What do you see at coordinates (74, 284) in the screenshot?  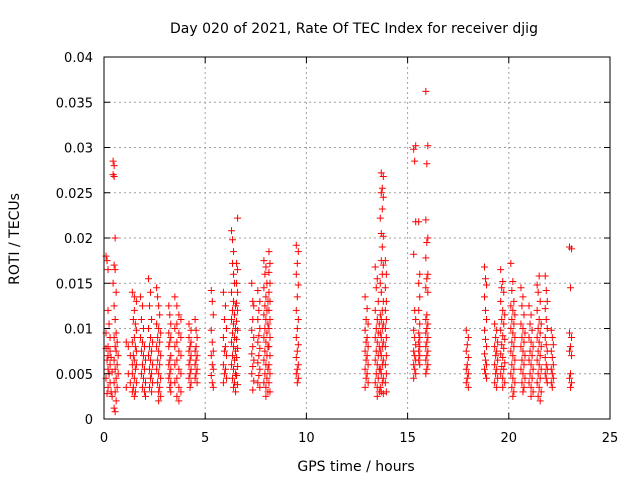 I see `y-tick-label: 0.015` at bounding box center [74, 284].